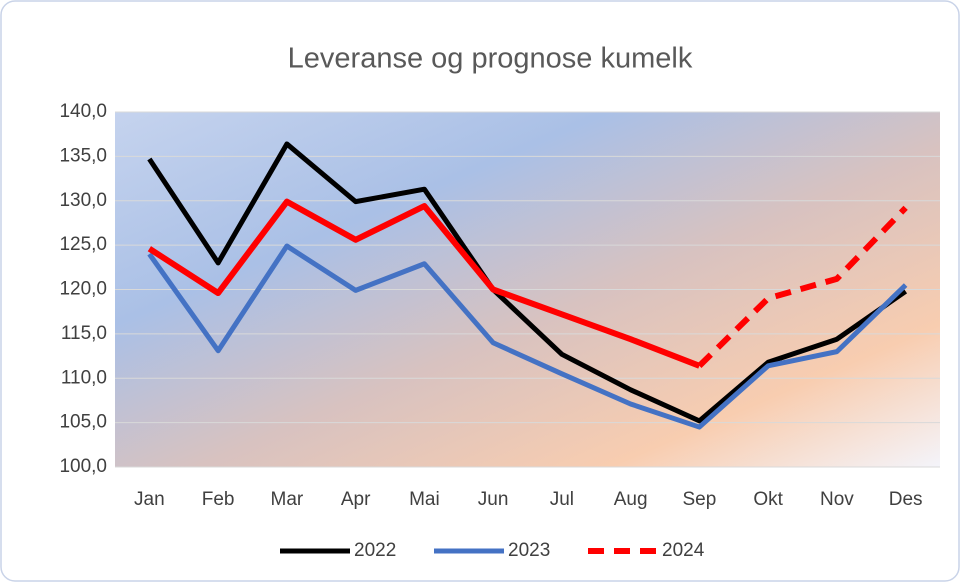  Describe the element at coordinates (83, 244) in the screenshot. I see `y-tick-label: 125,0` at that location.